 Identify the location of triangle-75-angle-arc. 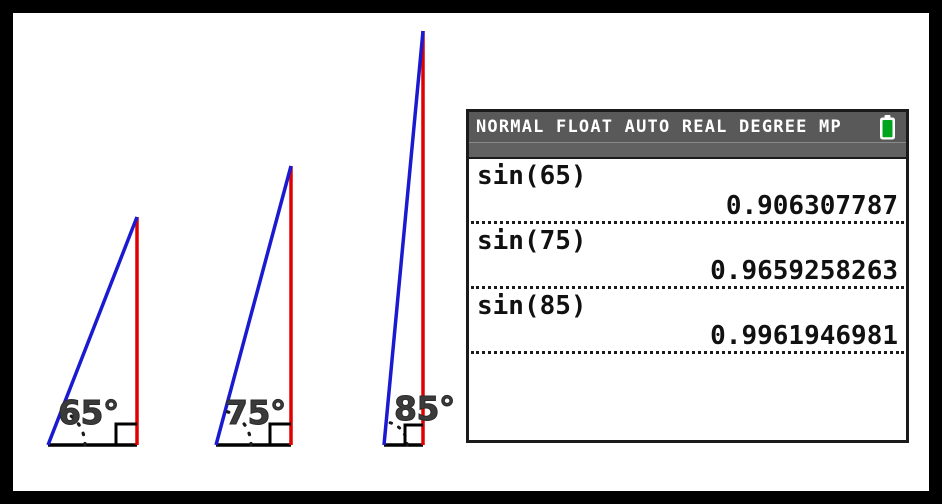
(238, 428).